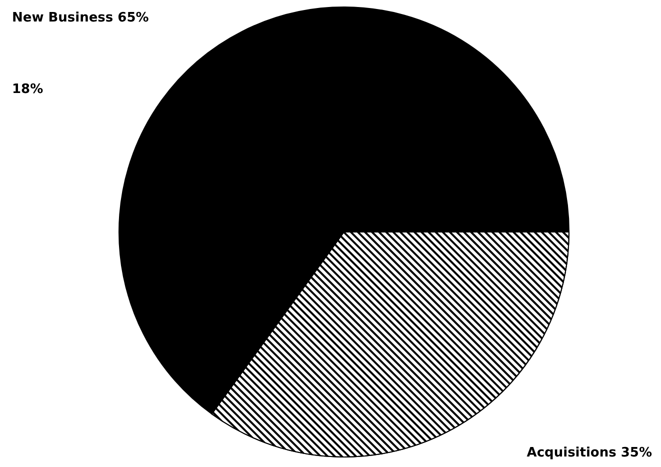 The image size is (661, 467). Describe the element at coordinates (80, 18) in the screenshot. I see `slice-label: New Business 65%` at that location.